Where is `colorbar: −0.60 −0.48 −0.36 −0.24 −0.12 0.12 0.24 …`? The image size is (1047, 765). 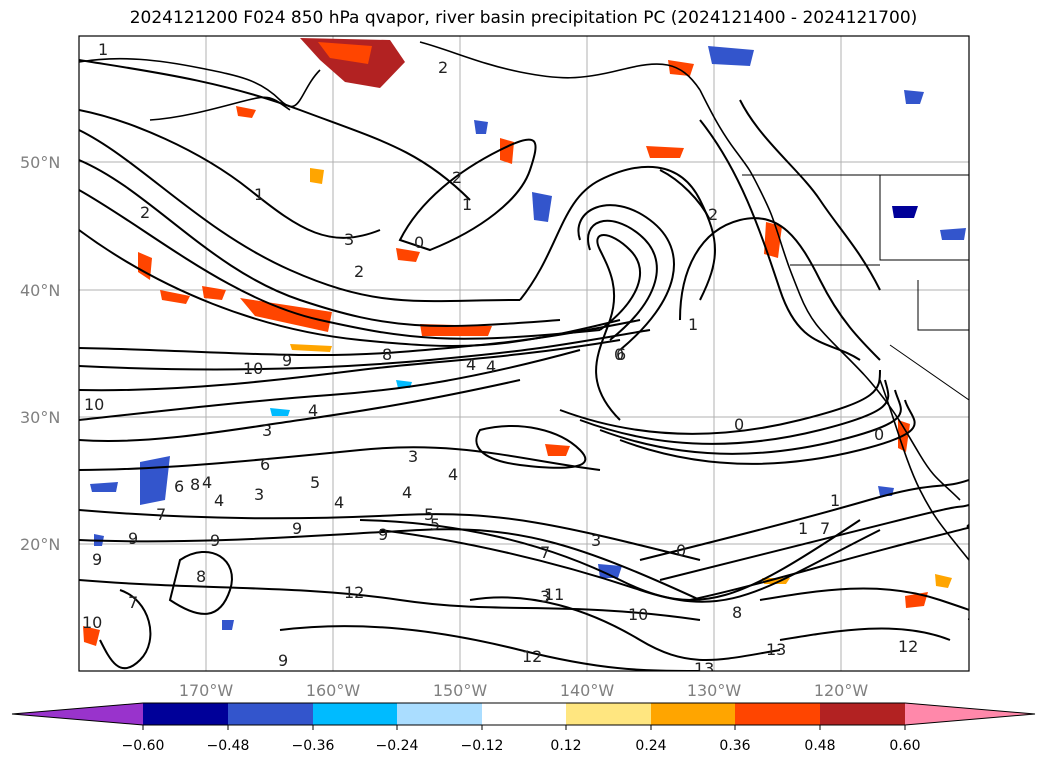
colorbar: −0.60 −0.48 −0.36 −0.24 −0.12 0.12 0.24 … is located at coordinates (523, 728).